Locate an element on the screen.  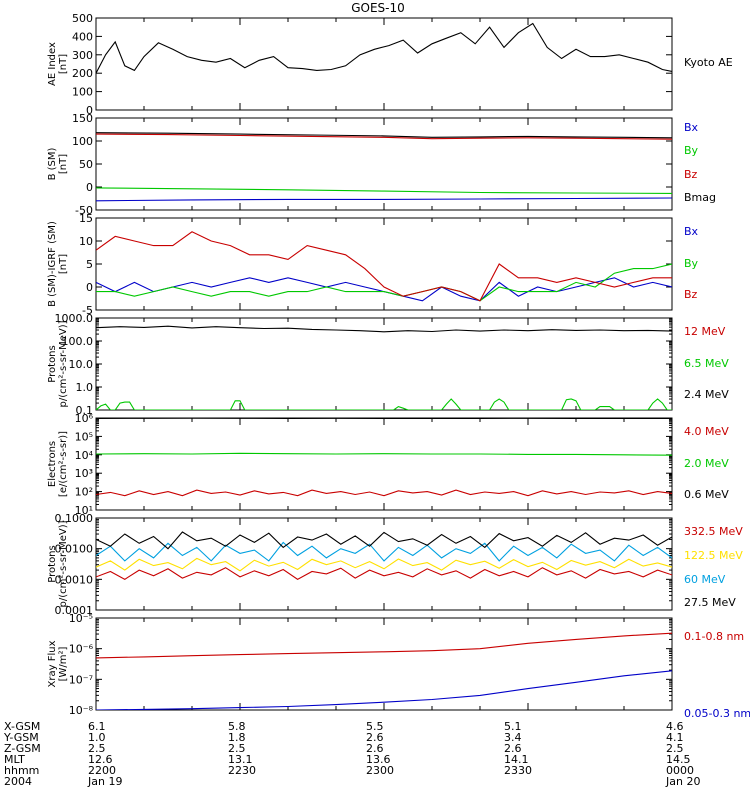
y-axis-label: AE Index[nT] is located at coordinates (58, 64).